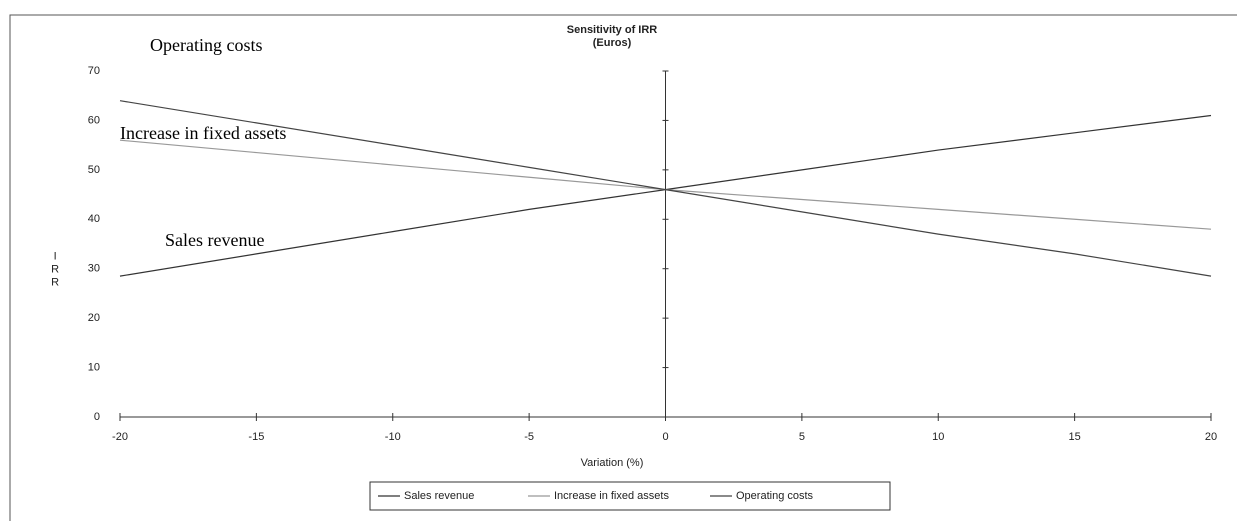  What do you see at coordinates (55, 270) in the screenshot?
I see `y-axis-label: IRR` at bounding box center [55, 270].